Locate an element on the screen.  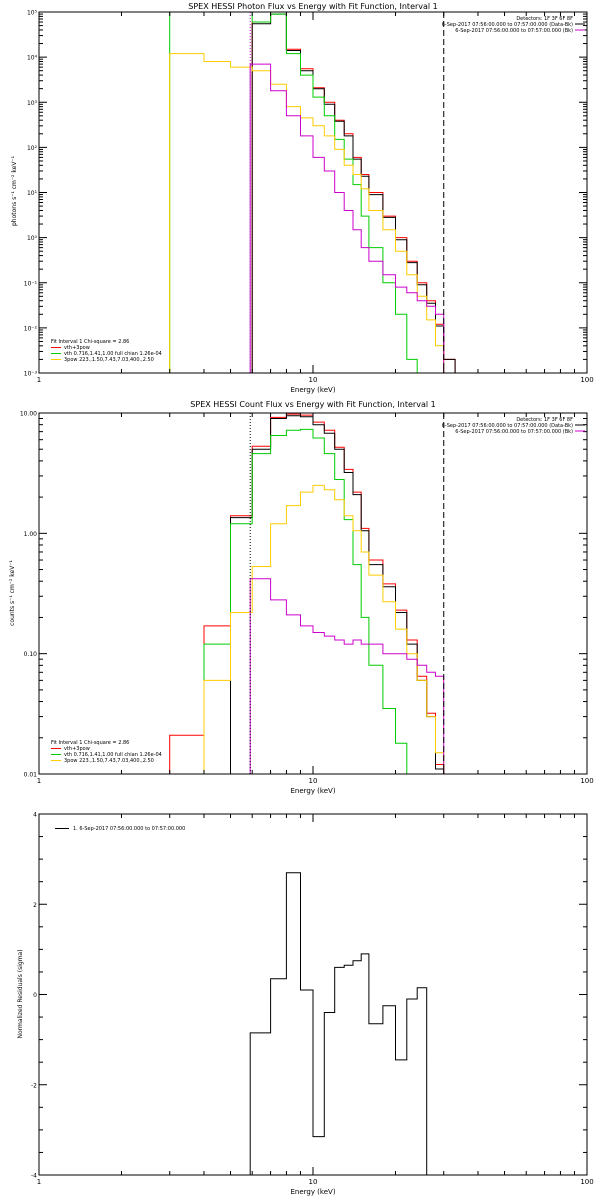
count-panel-xlabel: Energy (keV) is located at coordinates (312, 791).